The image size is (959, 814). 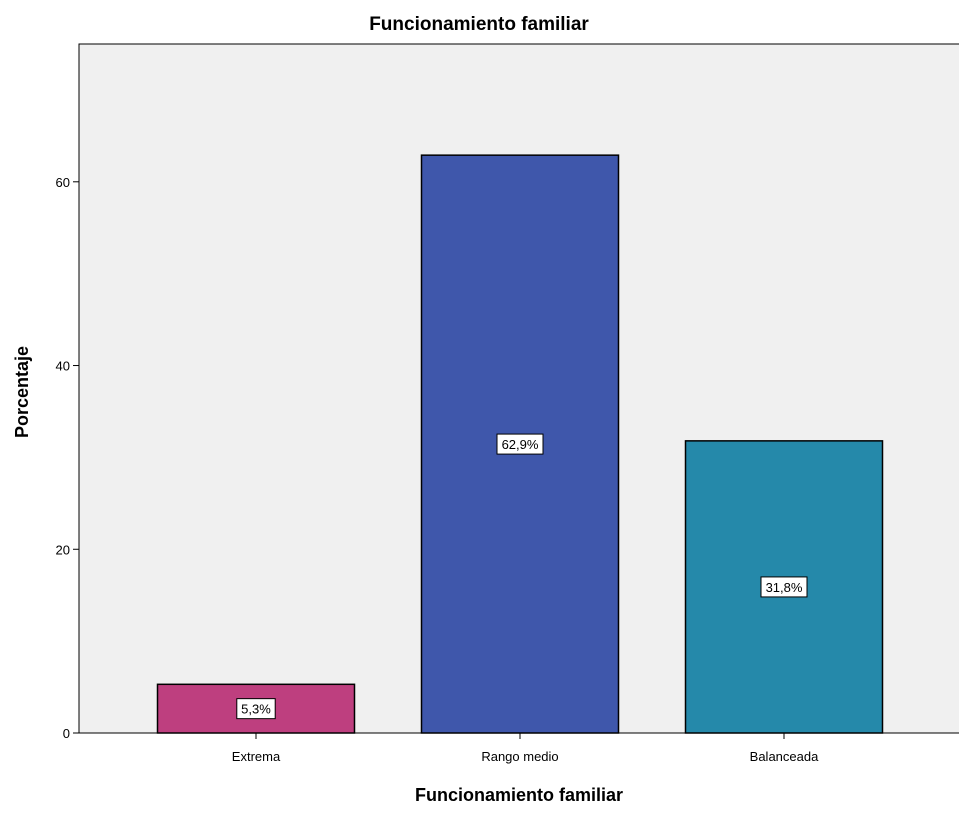 I want to click on x-tick-label: Extrema, so click(x=256, y=756).